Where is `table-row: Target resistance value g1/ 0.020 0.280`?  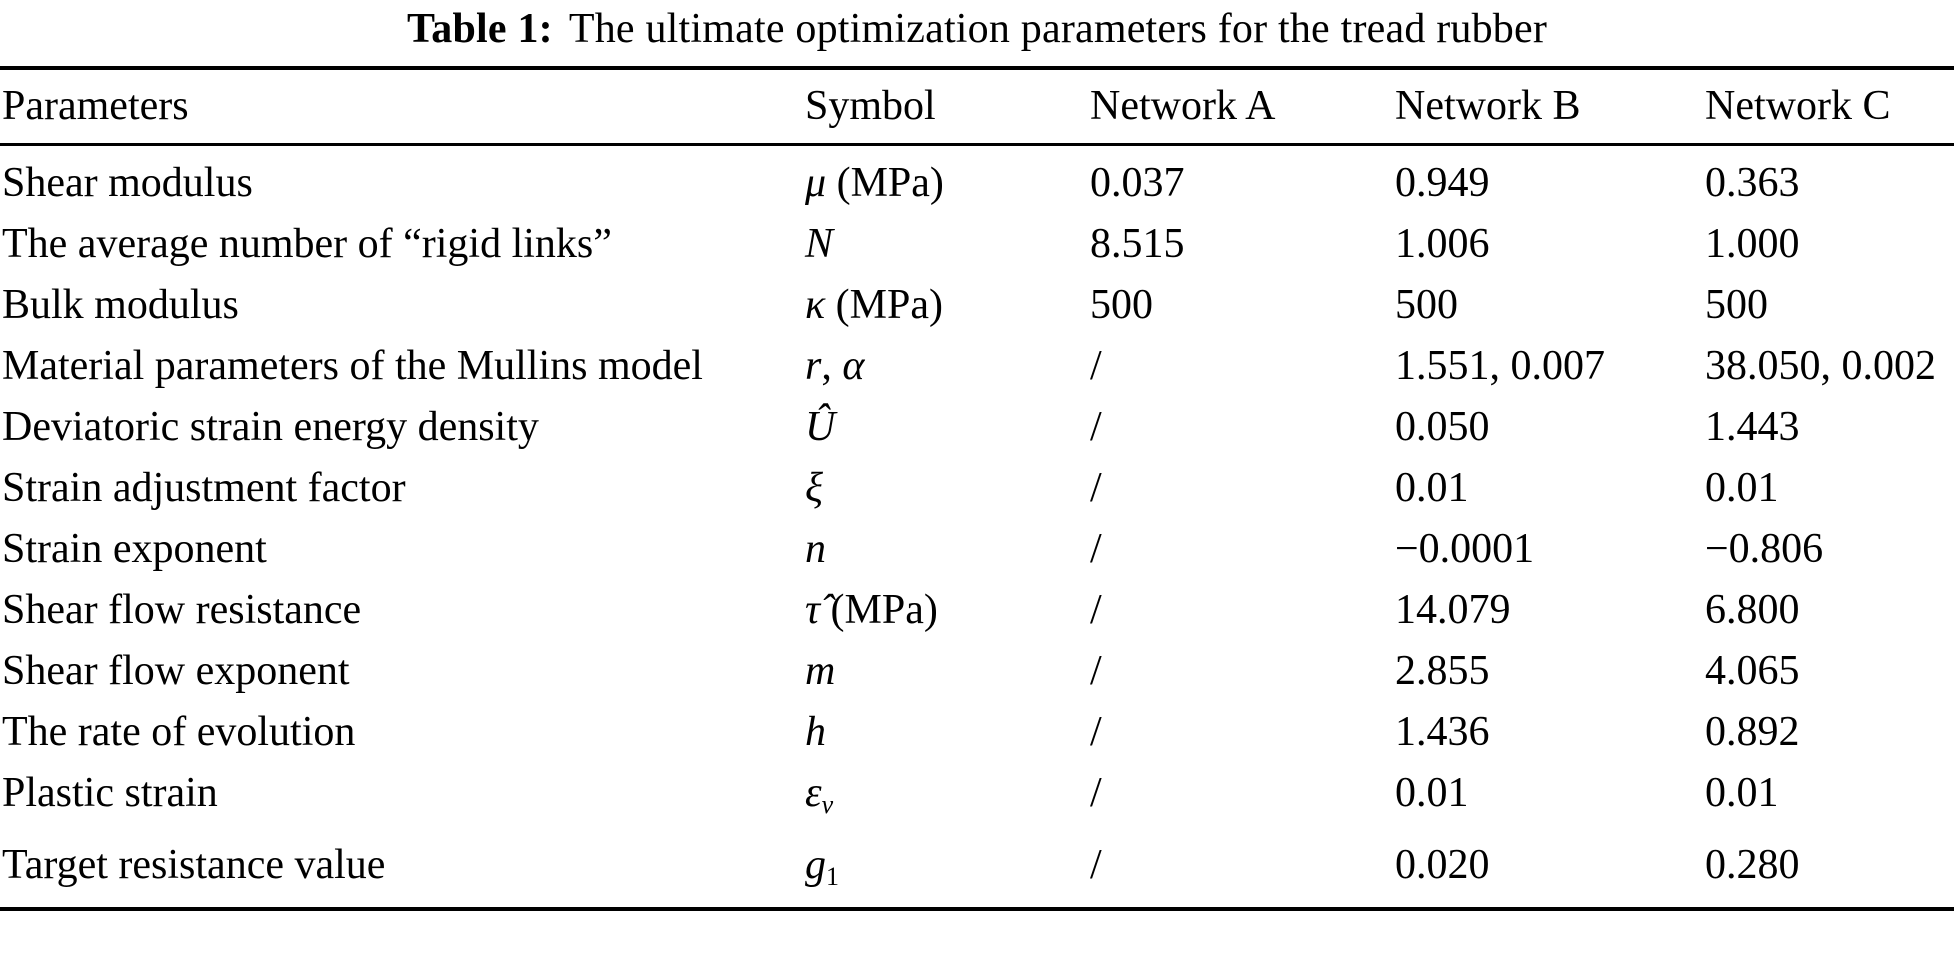 table-row: Target resistance value g1/ 0.020 0.280 is located at coordinates (977, 872).